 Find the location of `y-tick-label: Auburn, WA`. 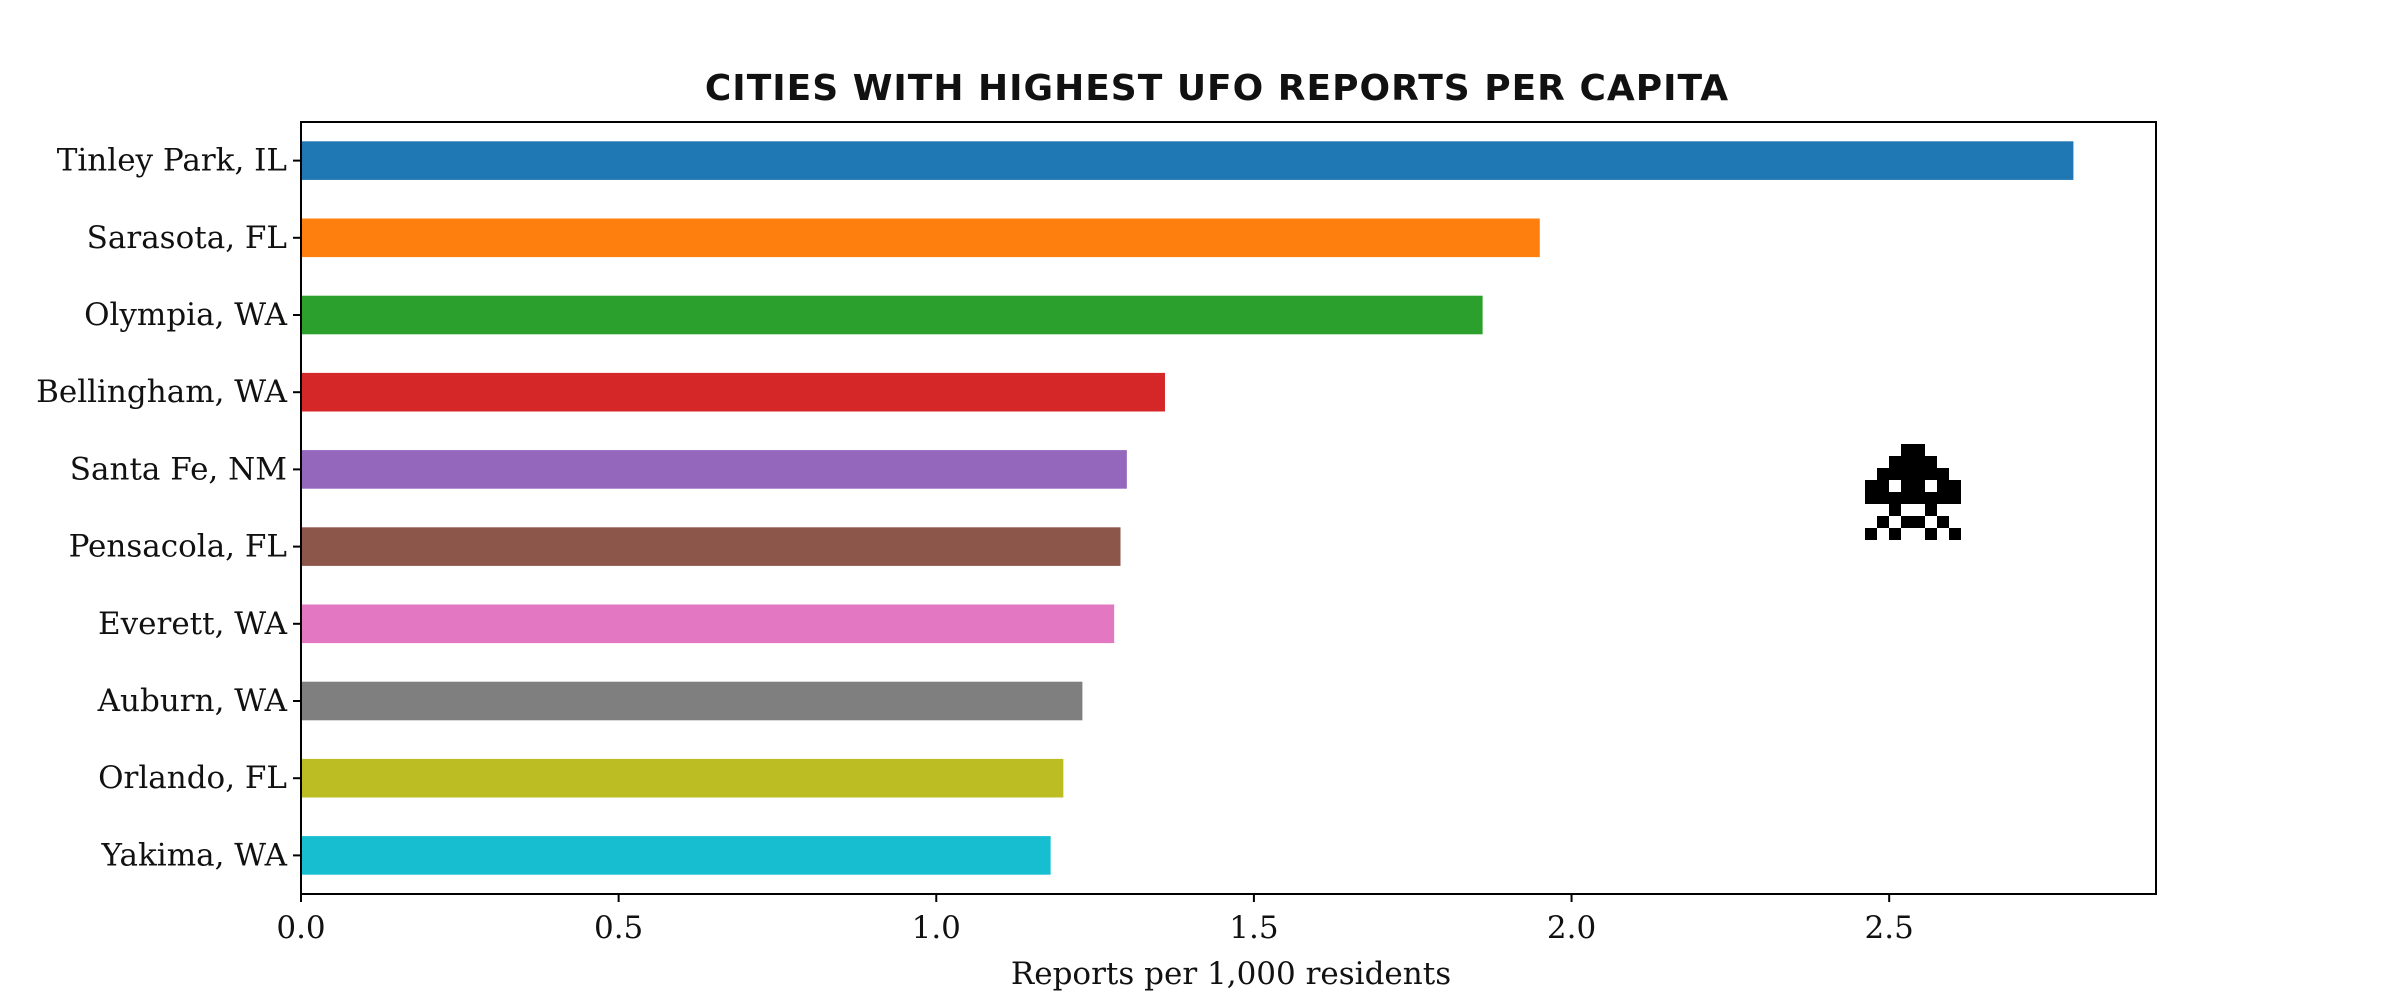

y-tick-label: Auburn, WA is located at coordinates (192, 701).